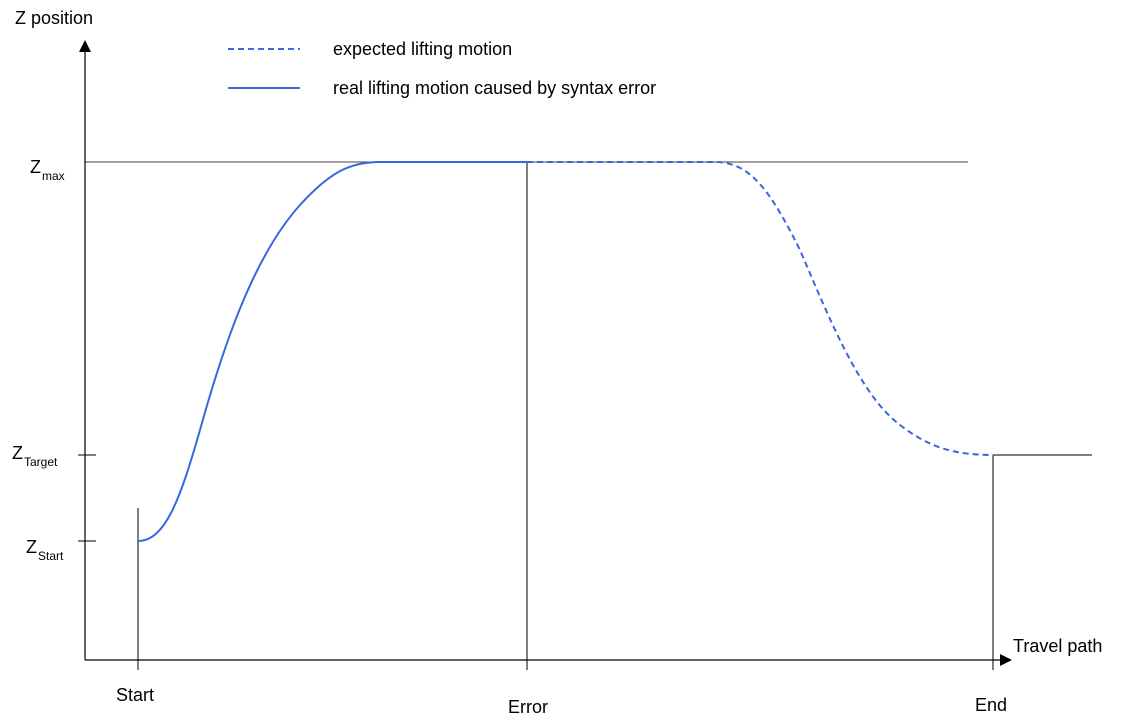 The image size is (1138, 719). What do you see at coordinates (54, 18) in the screenshot?
I see `y-axis-label: Z position` at bounding box center [54, 18].